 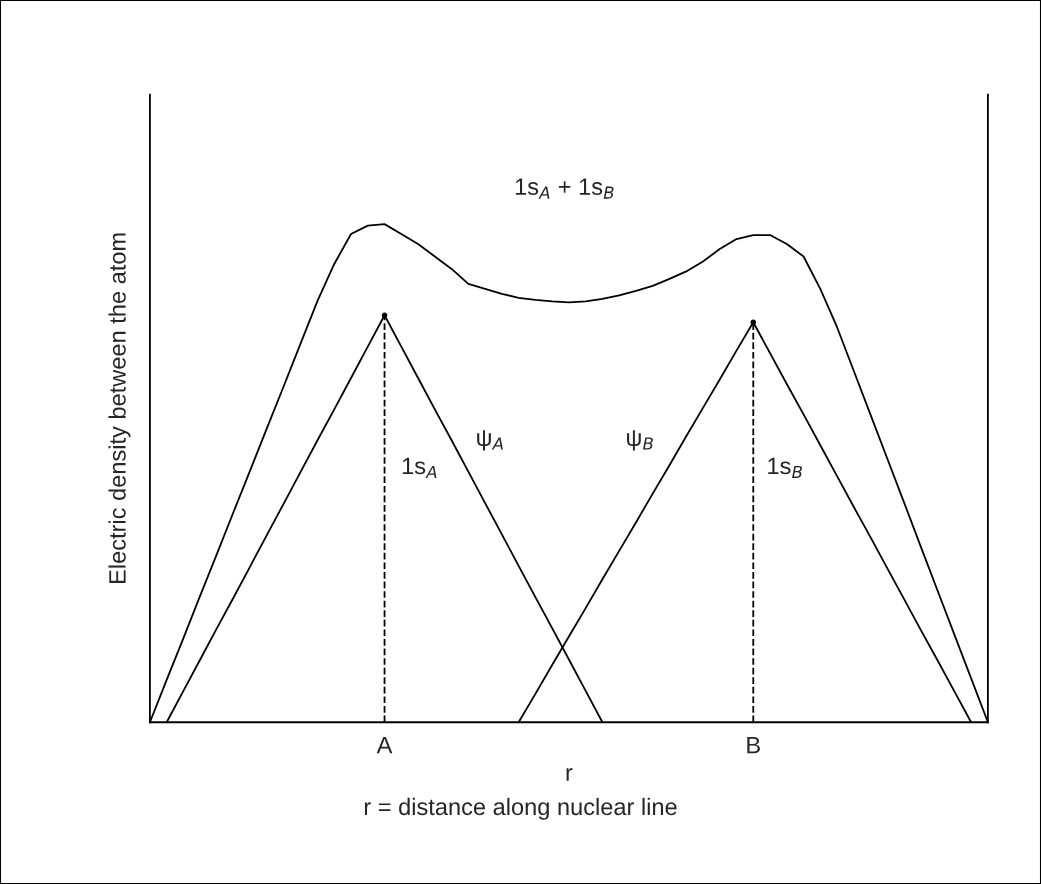 I want to click on annotation: 1s$_{B}$, so click(x=785, y=467).